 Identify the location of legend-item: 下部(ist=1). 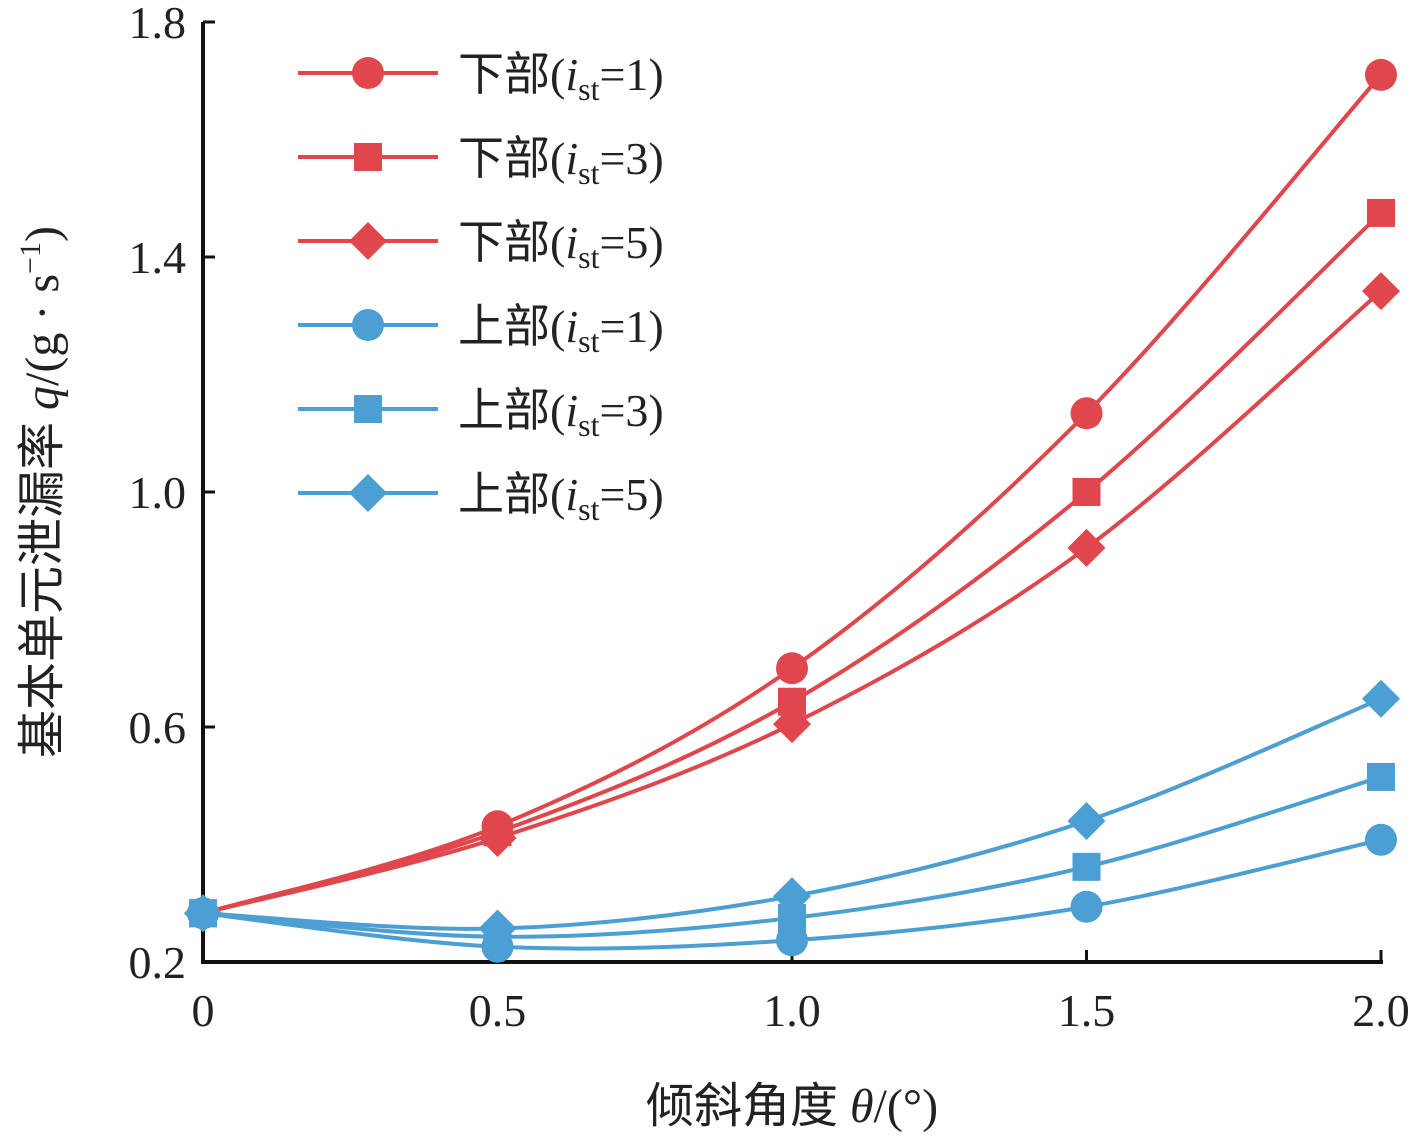
(481, 78).